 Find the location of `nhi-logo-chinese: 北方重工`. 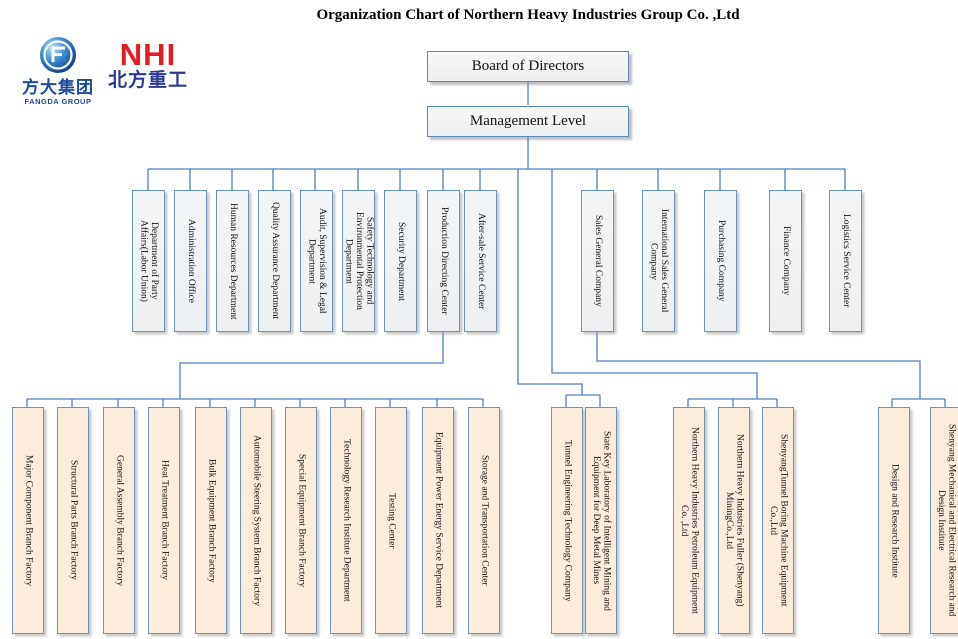

nhi-logo-chinese: 北方重工 is located at coordinates (147, 80).